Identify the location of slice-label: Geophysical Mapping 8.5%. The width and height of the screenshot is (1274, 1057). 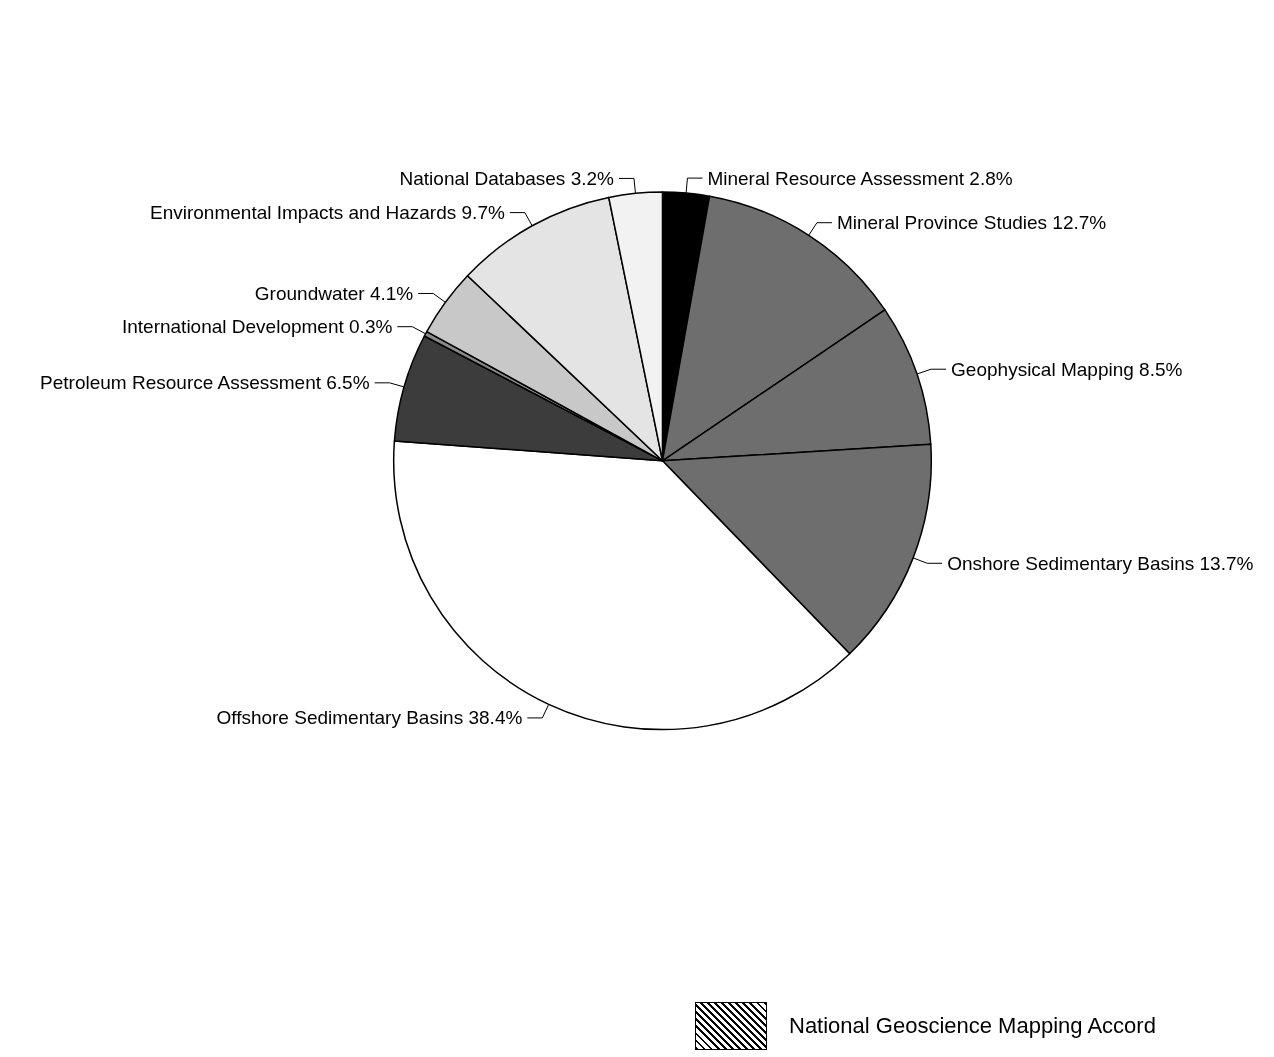
(1067, 369).